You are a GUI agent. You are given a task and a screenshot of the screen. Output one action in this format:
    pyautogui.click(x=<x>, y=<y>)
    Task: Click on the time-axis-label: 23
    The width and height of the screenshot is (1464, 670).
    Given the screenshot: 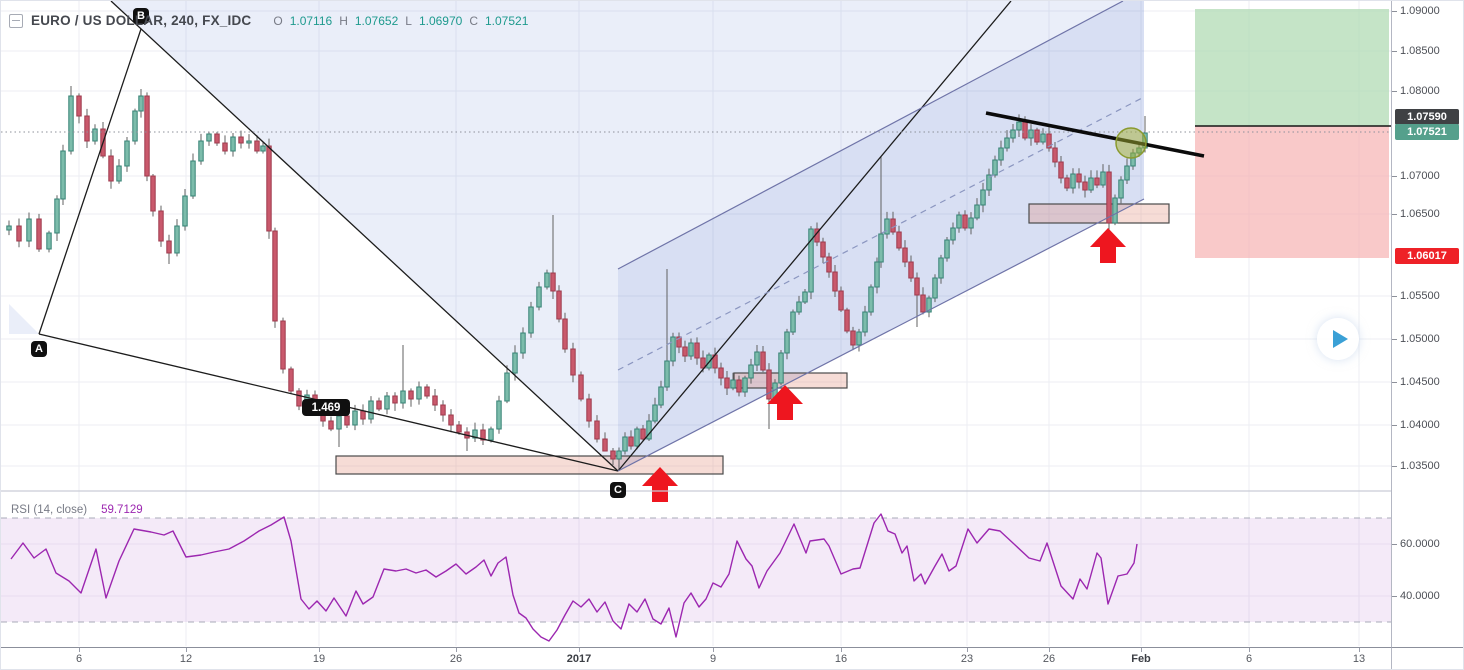 What is the action you would take?
    pyautogui.click(x=967, y=659)
    